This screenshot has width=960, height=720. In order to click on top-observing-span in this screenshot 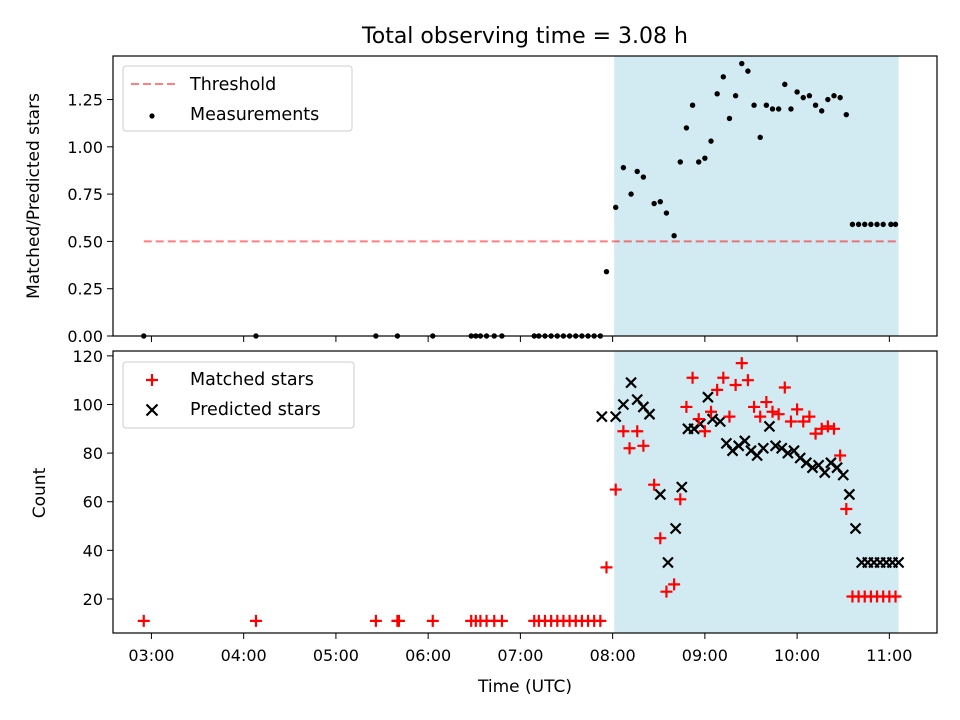, I will do `click(756, 196)`.